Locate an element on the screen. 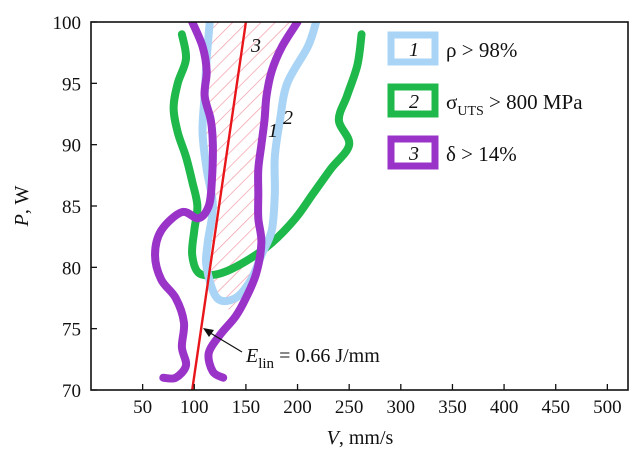 The width and height of the screenshot is (640, 453). legend-label-2: σUTS > 800 MPa is located at coordinates (514, 104).